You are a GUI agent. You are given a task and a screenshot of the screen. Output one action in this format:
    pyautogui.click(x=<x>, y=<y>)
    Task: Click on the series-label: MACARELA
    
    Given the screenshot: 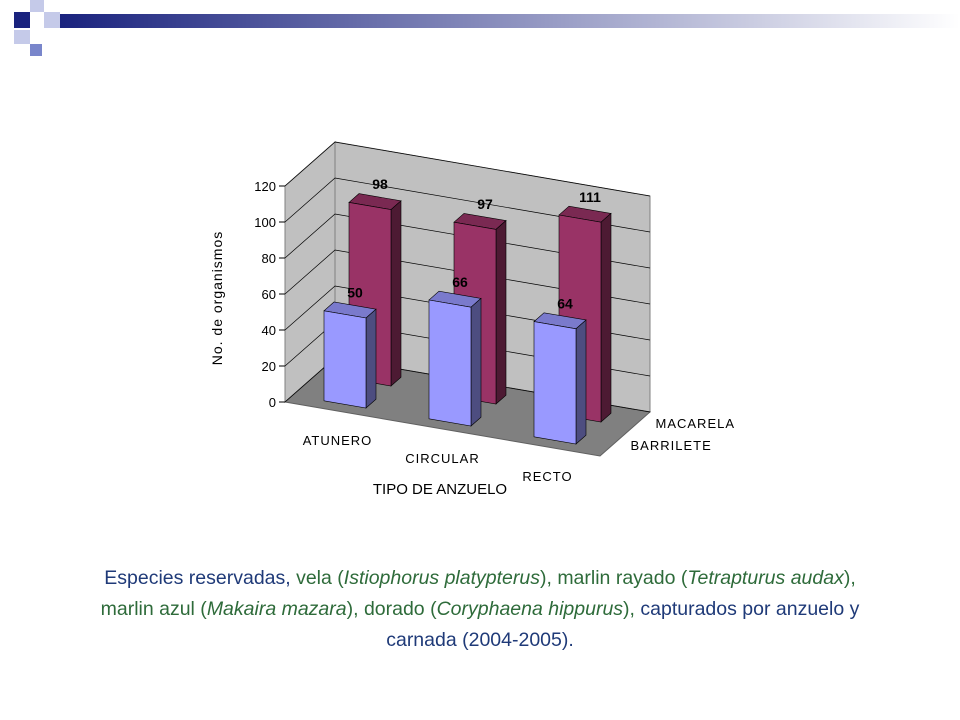 What is the action you would take?
    pyautogui.click(x=696, y=423)
    